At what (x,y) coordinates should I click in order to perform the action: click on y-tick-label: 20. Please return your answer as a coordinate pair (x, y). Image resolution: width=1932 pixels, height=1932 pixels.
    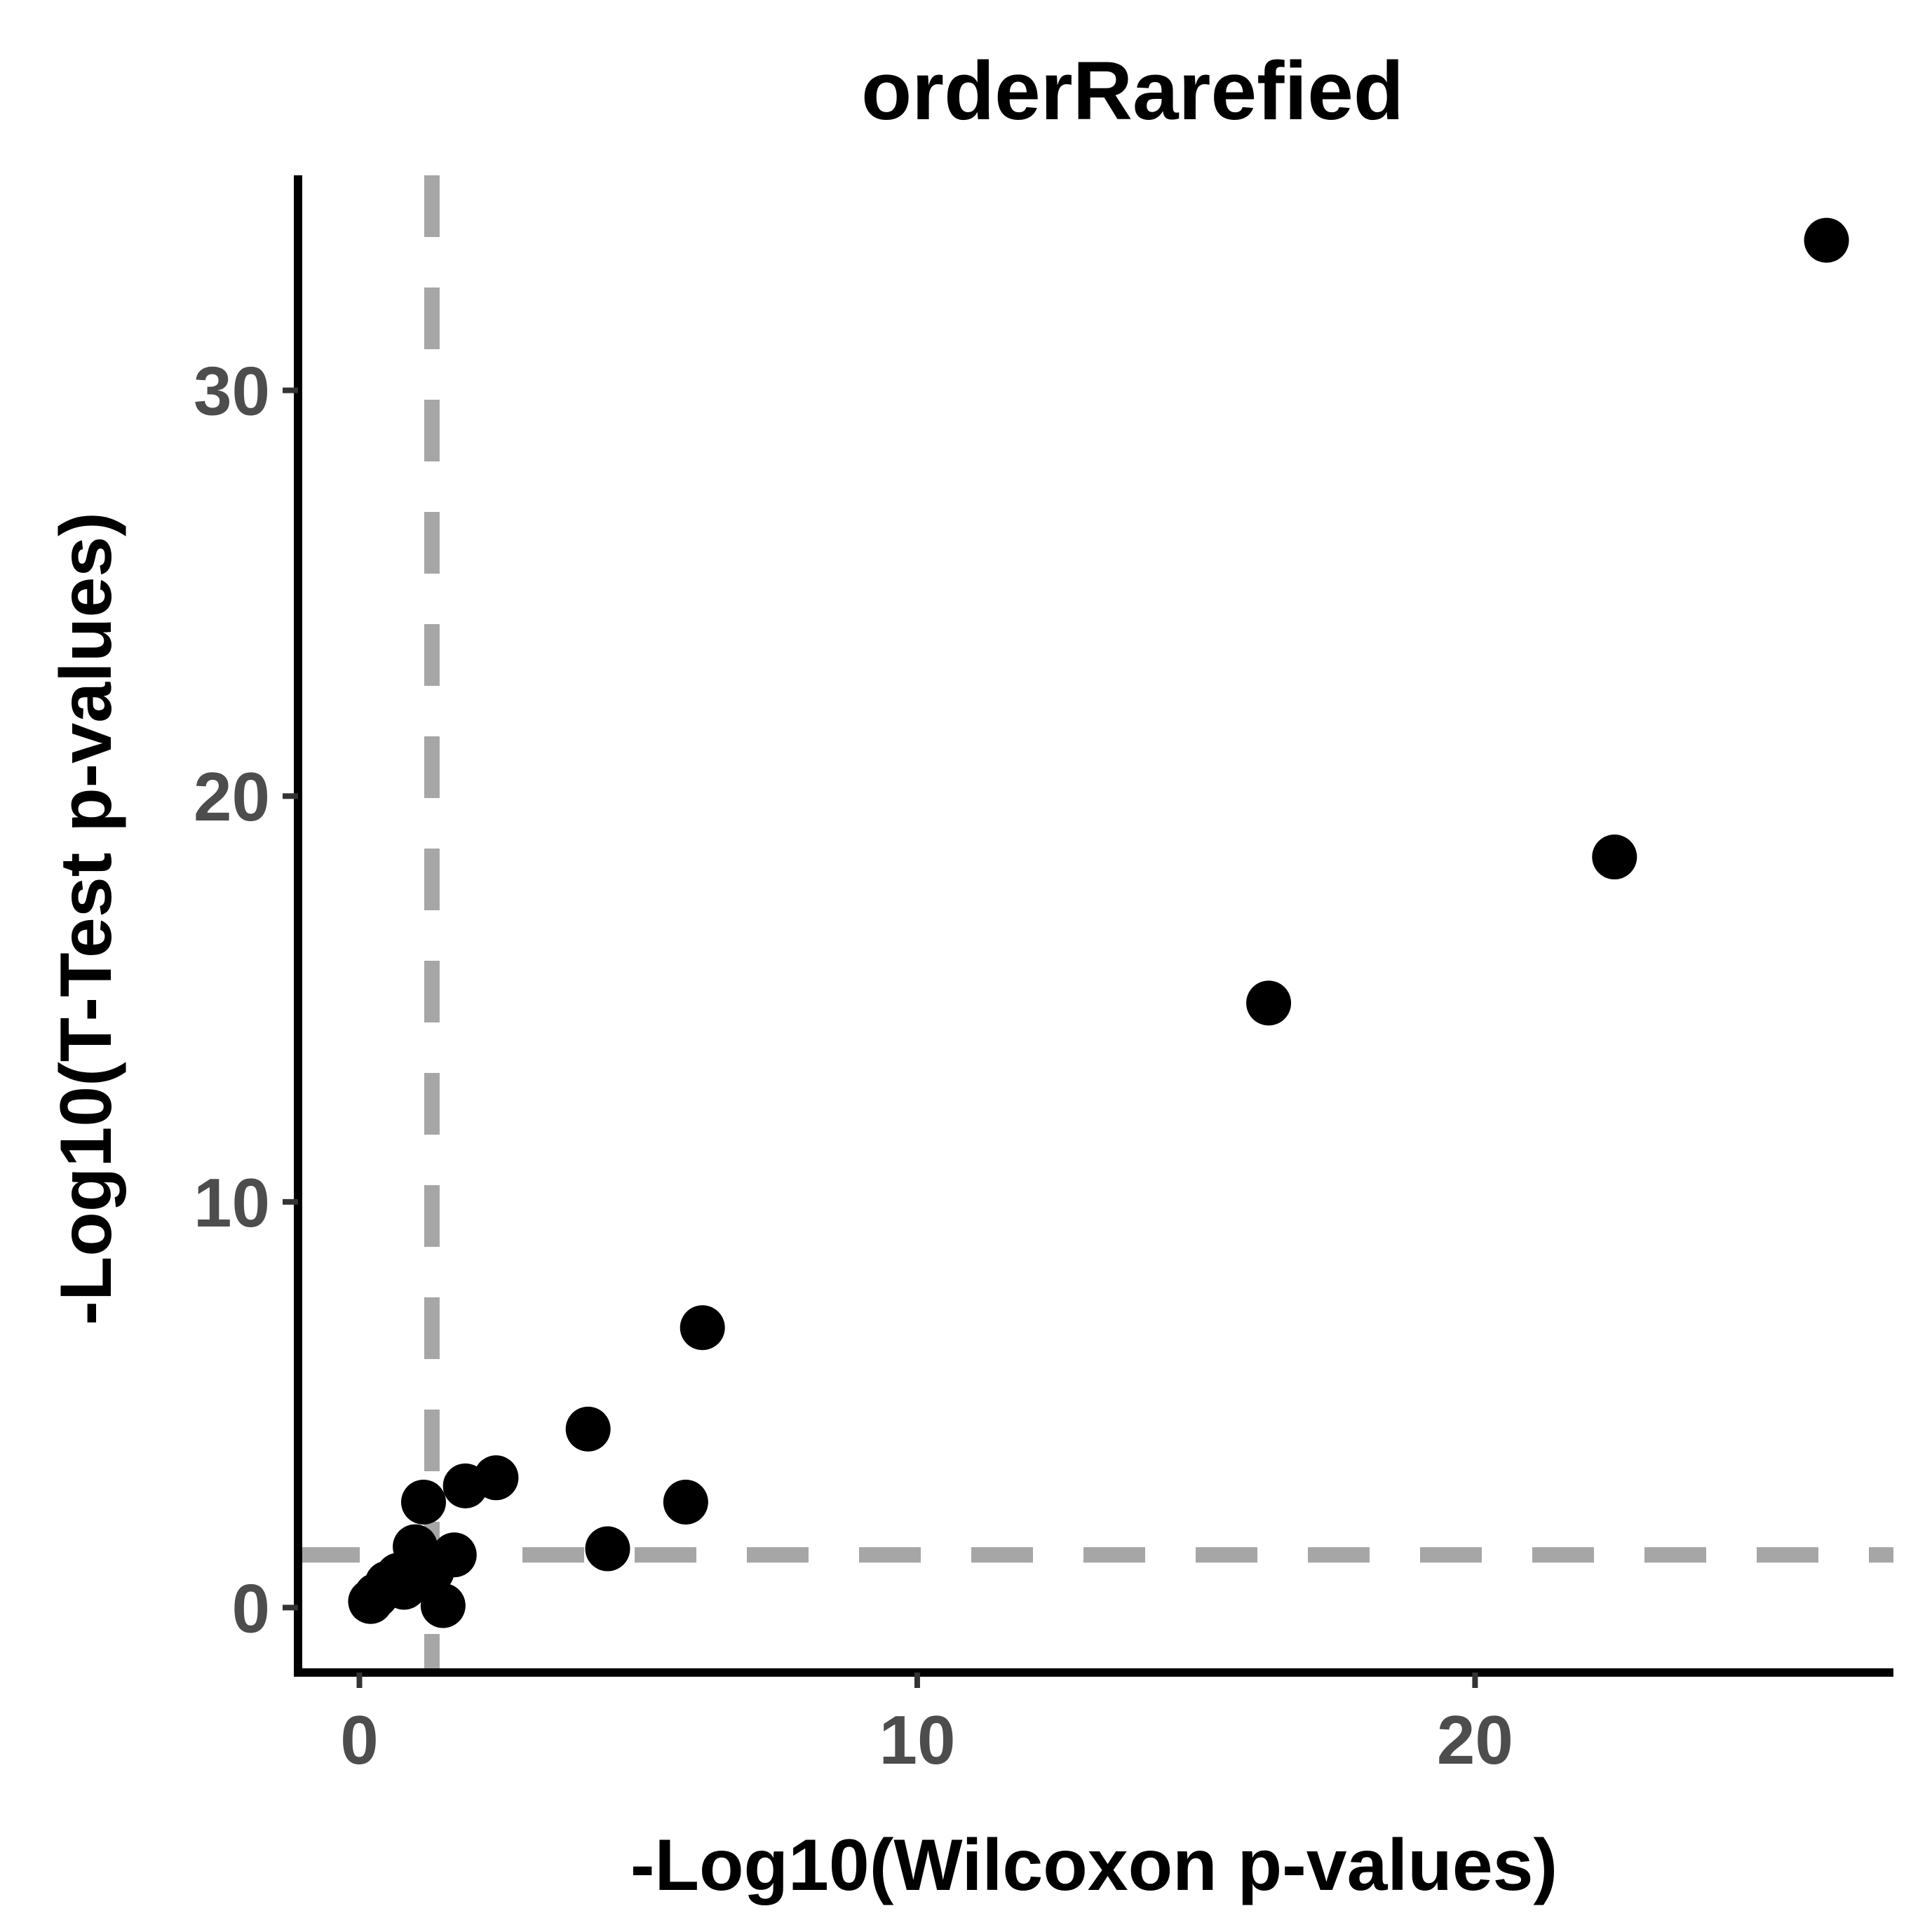
    Looking at the image, I should click on (232, 796).